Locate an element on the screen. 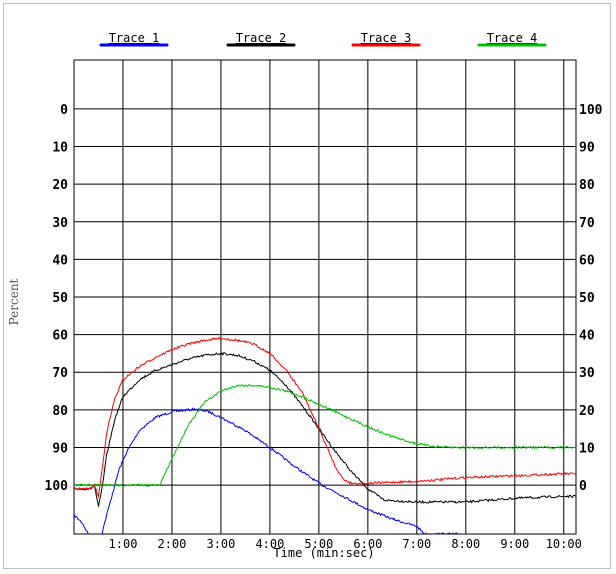 Image resolution: width=616 pixels, height=574 pixels. y-left-tick-label: 20 is located at coordinates (60, 185).